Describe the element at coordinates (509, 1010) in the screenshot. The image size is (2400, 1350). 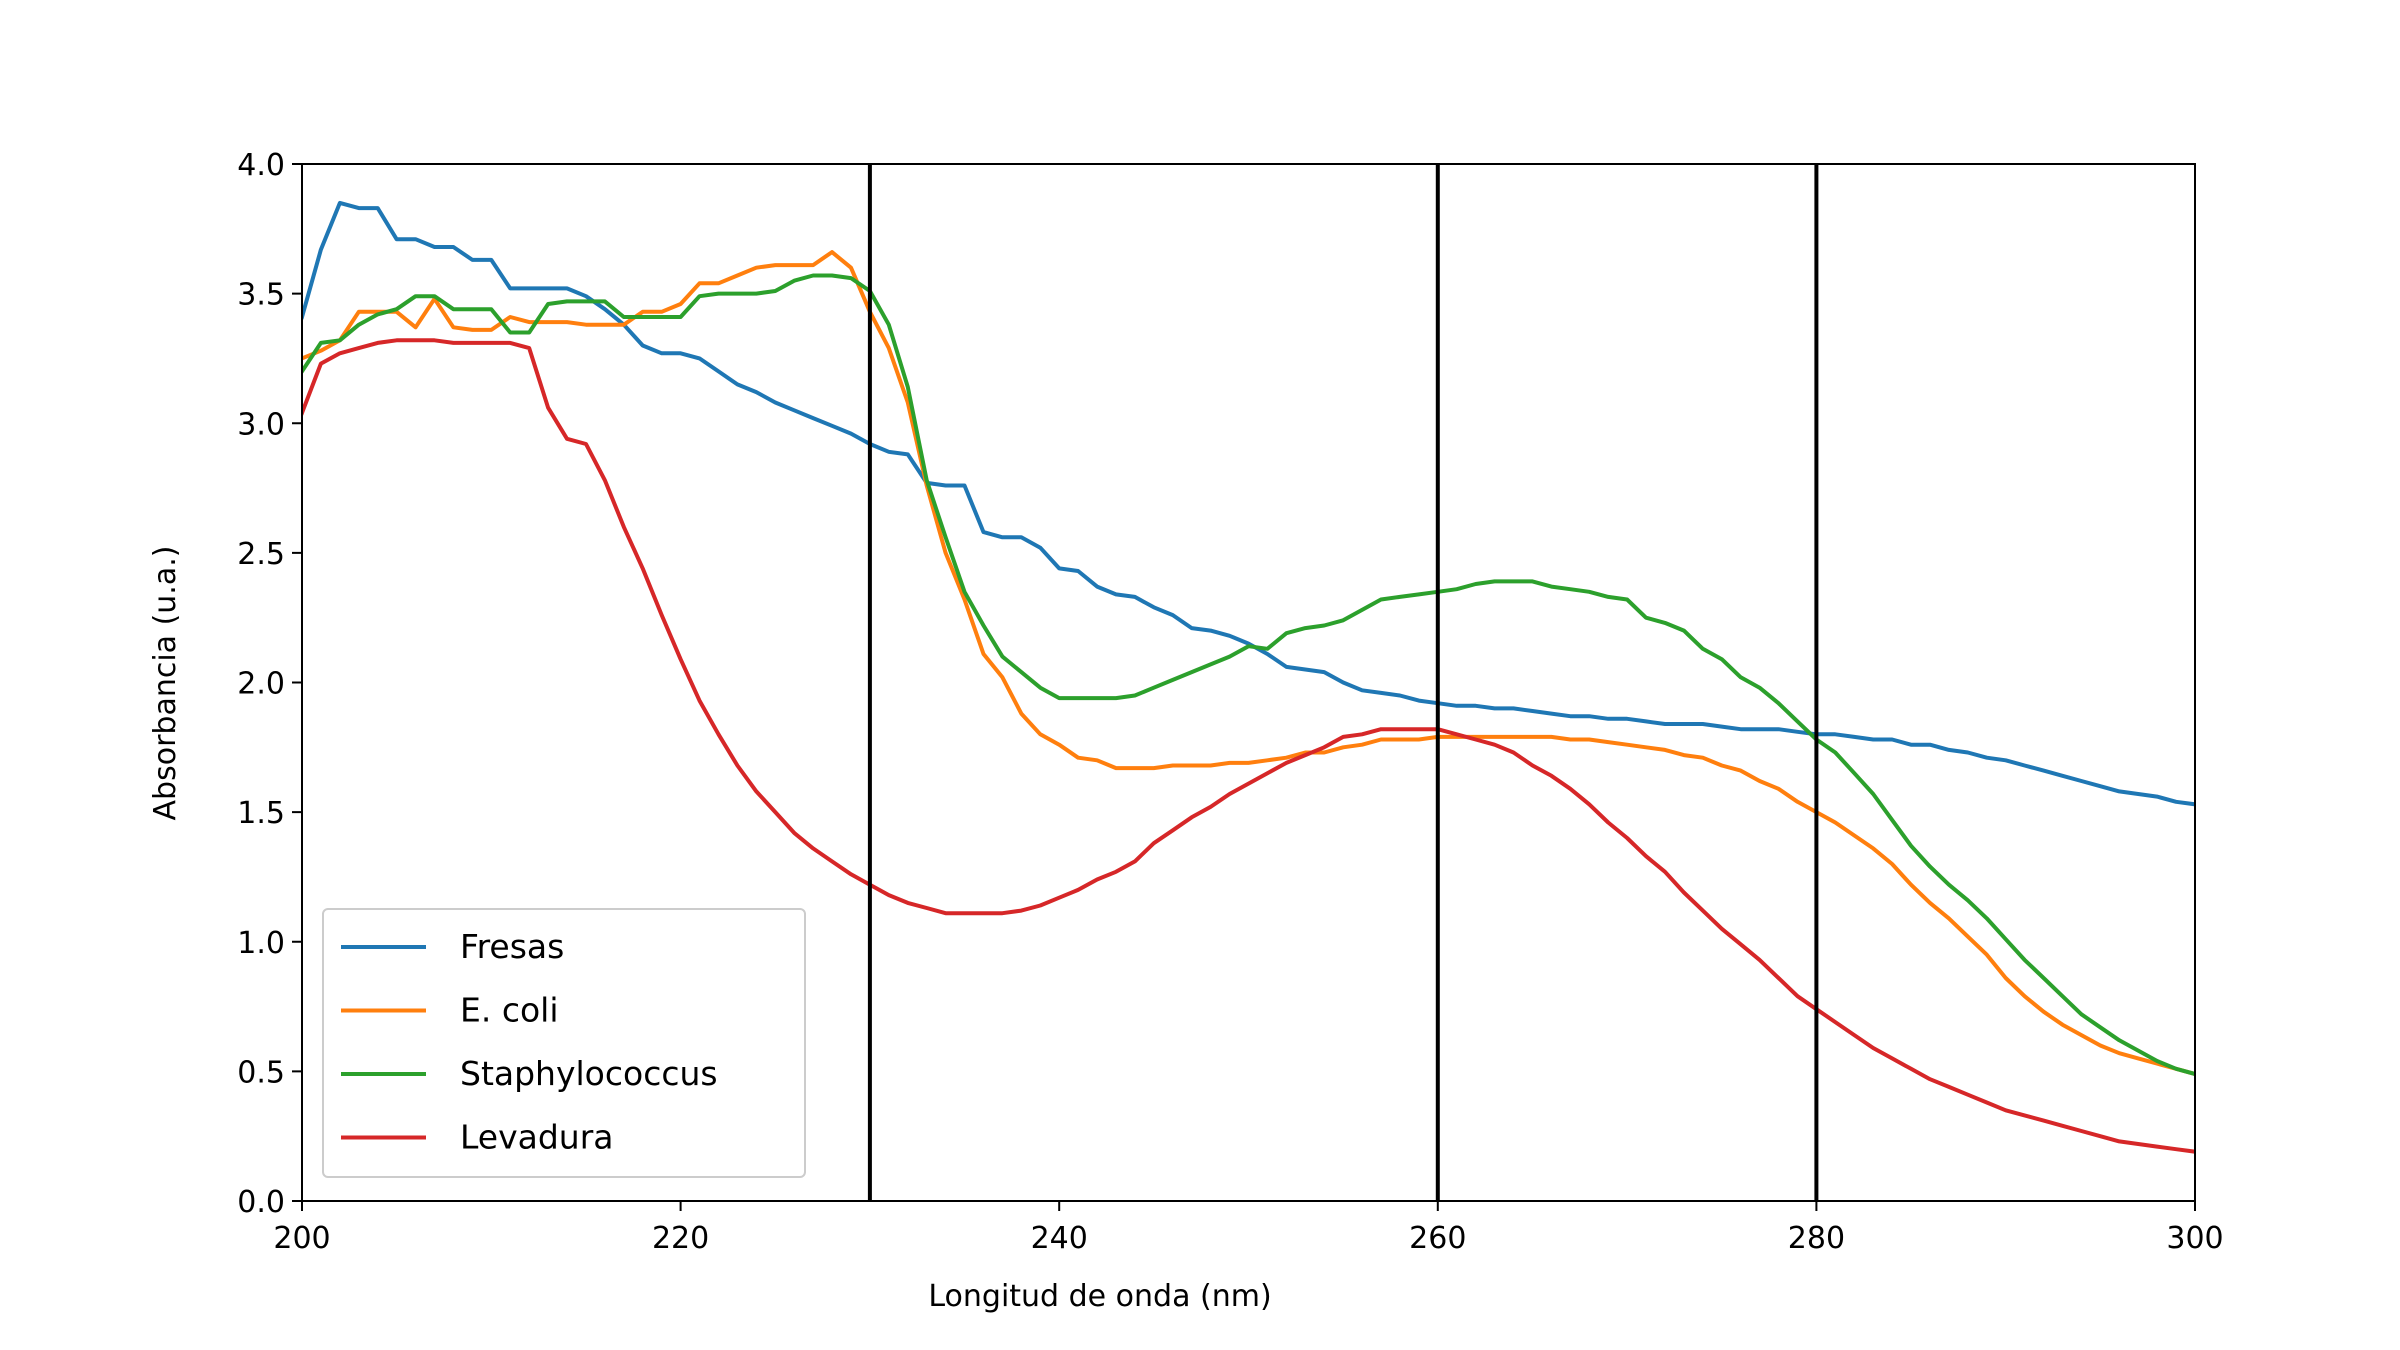
I see `legend-label-e-coli: E. coli` at that location.